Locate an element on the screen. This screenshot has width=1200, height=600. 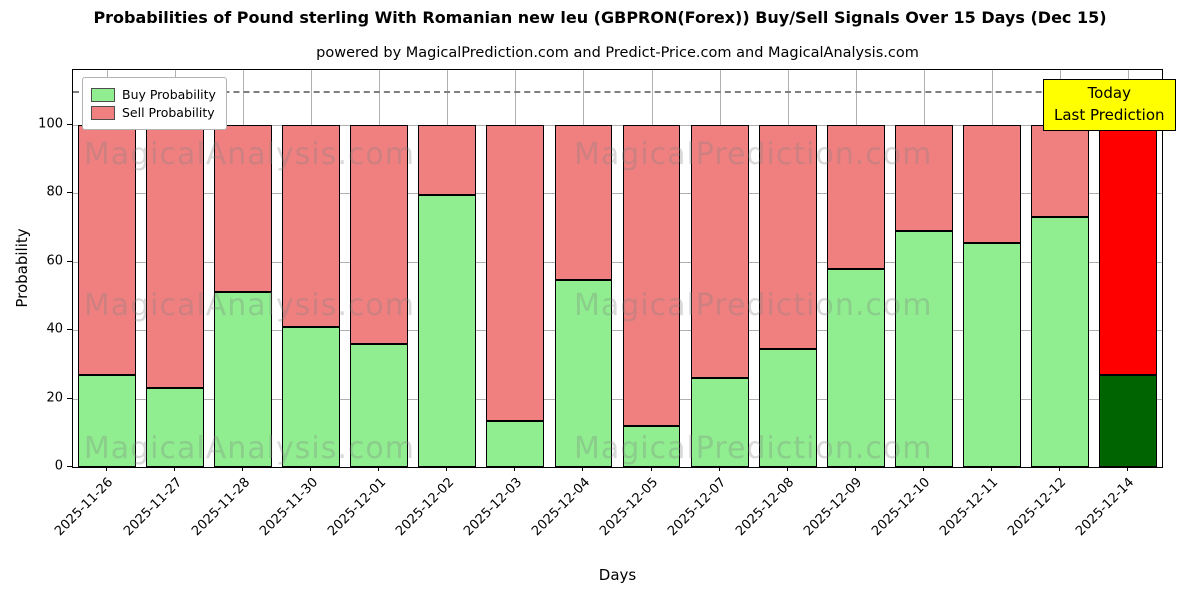
x-tick-label: 2025-12-03 is located at coordinates (493, 507).